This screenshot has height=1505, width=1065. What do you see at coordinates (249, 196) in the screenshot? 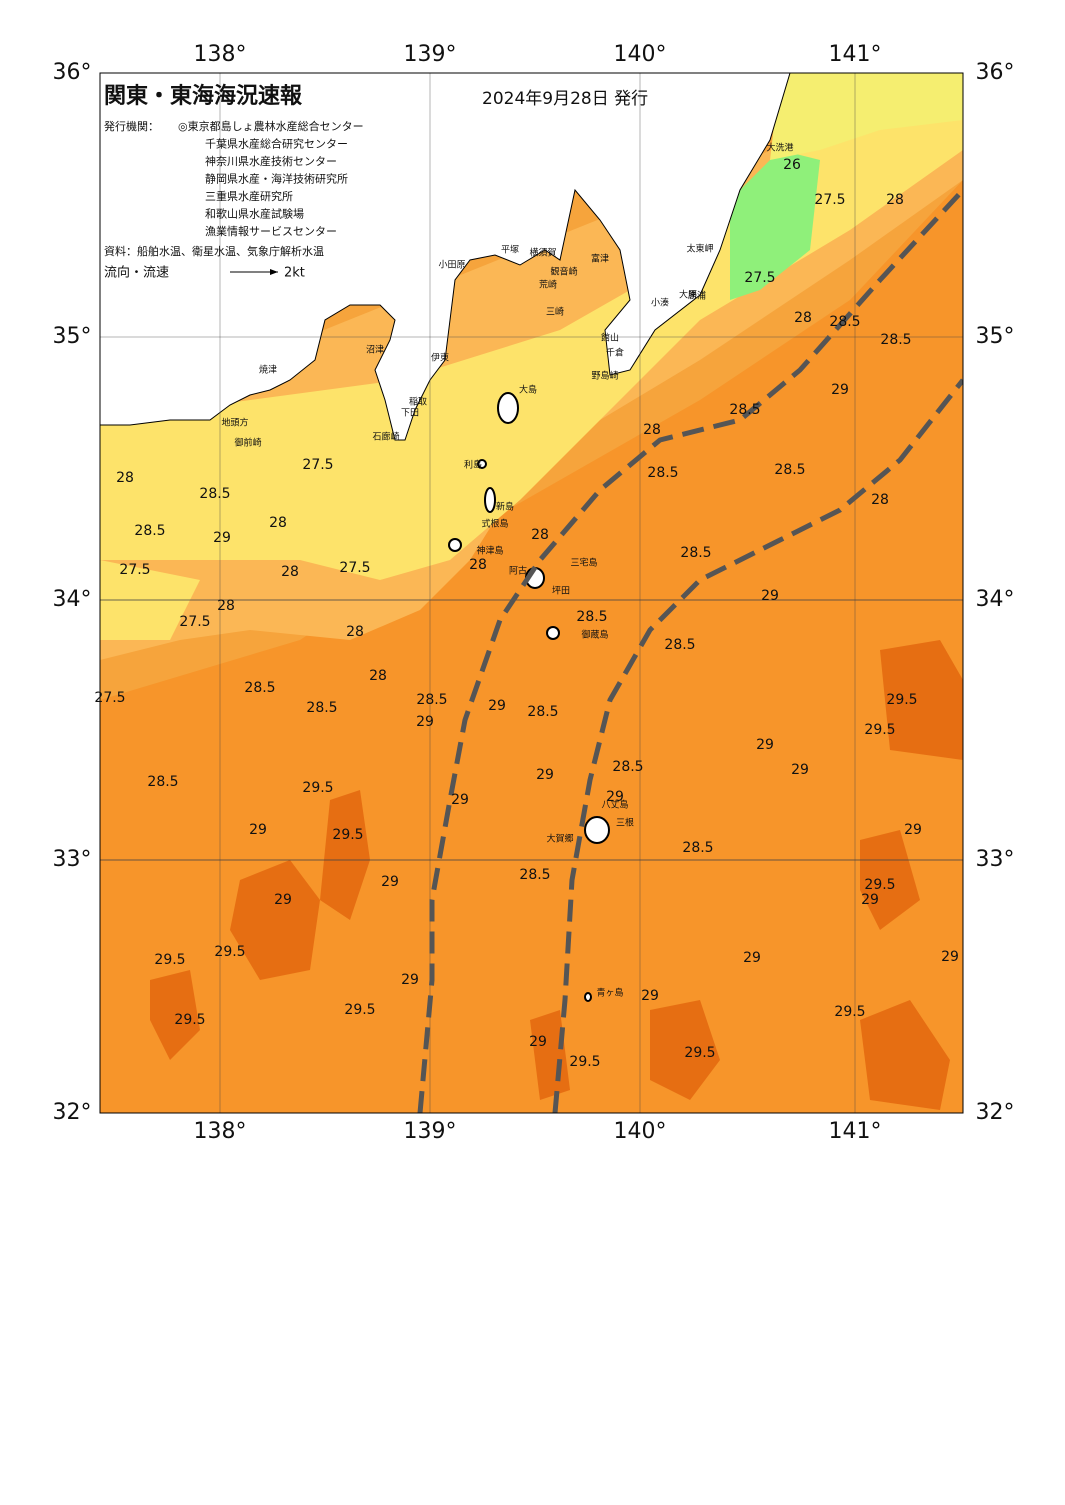
I see `issuer: 三重県水産研究所` at bounding box center [249, 196].